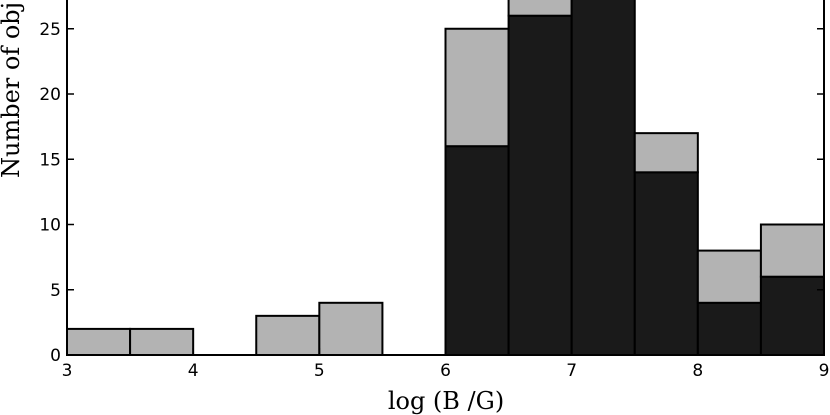  Describe the element at coordinates (50, 226) in the screenshot. I see `y-tick-label: 10` at that location.